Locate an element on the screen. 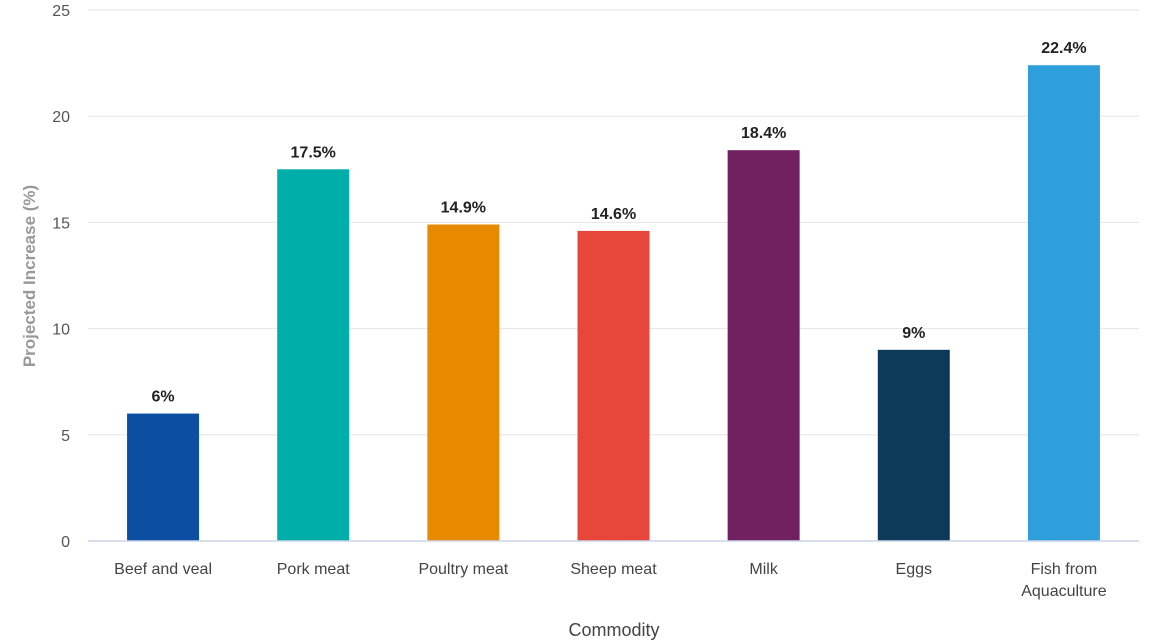 This screenshot has width=1149, height=642. x-category-label: Beef and veal is located at coordinates (163, 569).